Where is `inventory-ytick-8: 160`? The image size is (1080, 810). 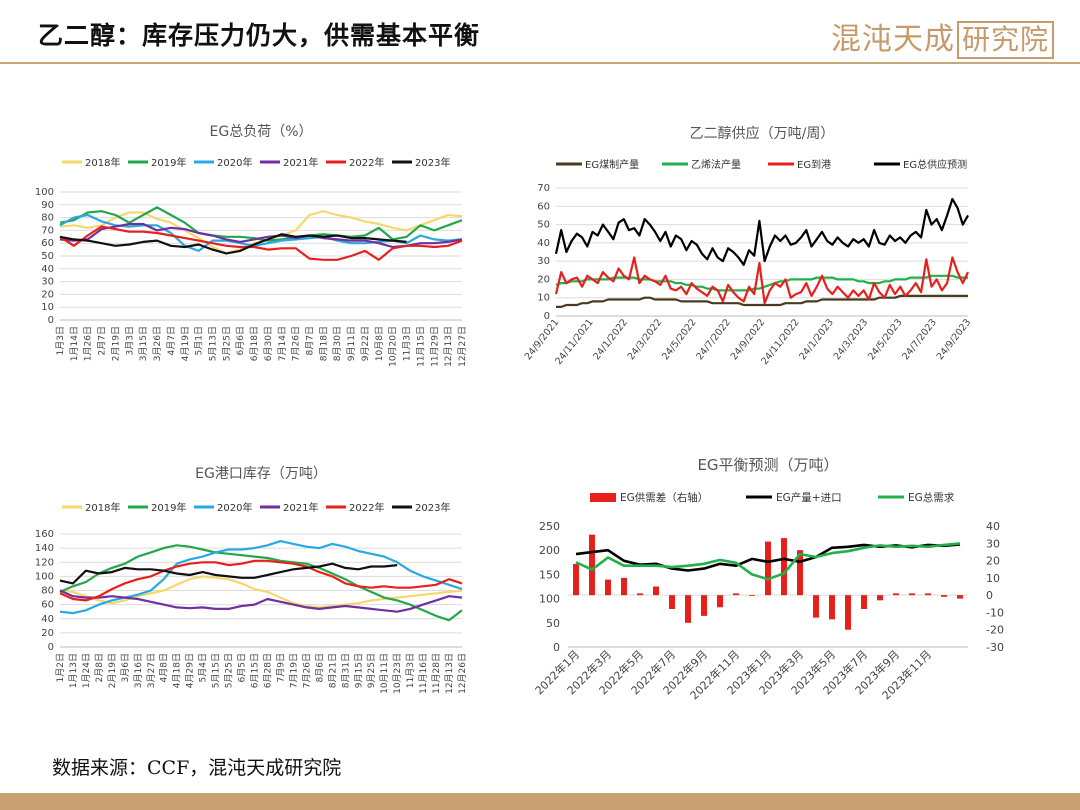 inventory-ytick-8: 160 is located at coordinates (44, 534).